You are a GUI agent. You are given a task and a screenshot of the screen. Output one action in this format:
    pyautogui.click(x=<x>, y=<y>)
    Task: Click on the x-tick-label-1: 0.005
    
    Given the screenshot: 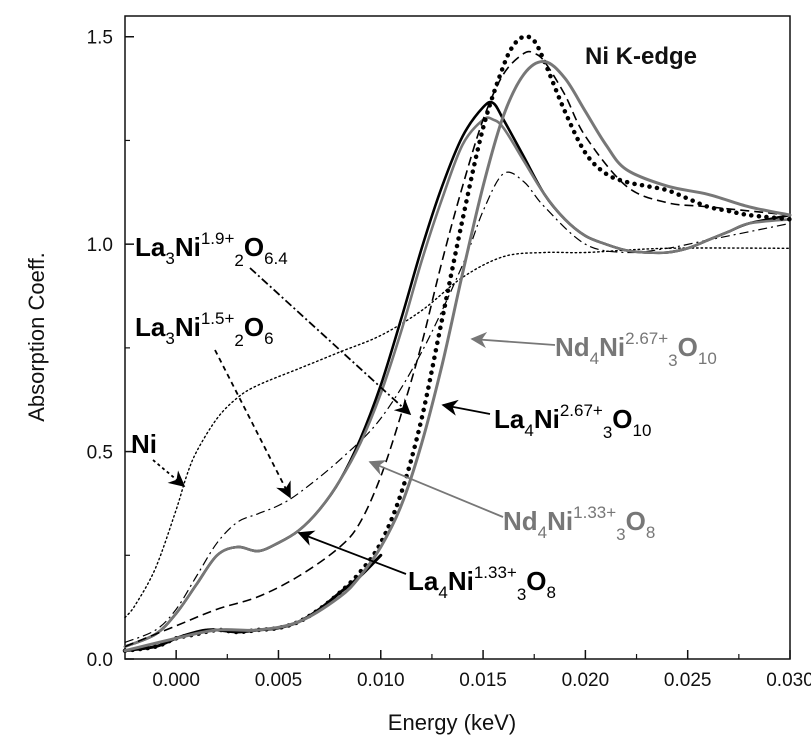 What is the action you would take?
    pyautogui.click(x=279, y=680)
    